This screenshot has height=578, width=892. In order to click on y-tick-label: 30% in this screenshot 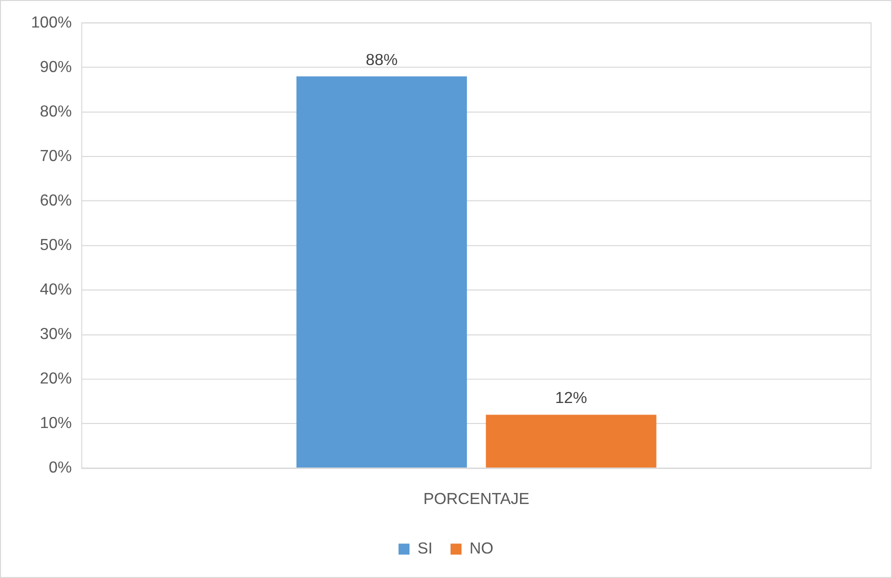, I will do `click(56, 334)`.